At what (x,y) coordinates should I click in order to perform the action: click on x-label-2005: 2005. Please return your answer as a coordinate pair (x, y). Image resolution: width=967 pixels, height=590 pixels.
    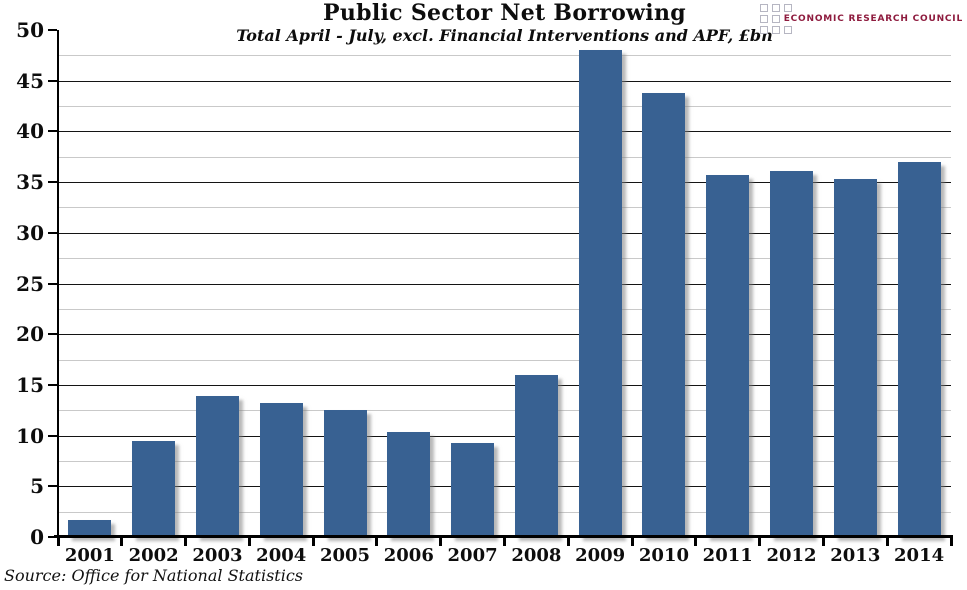
    Looking at the image, I should click on (345, 555).